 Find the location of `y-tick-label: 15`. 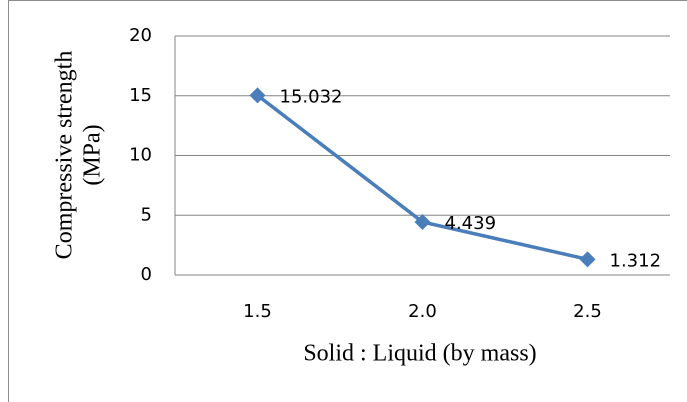

y-tick-label: 15 is located at coordinates (140, 95).